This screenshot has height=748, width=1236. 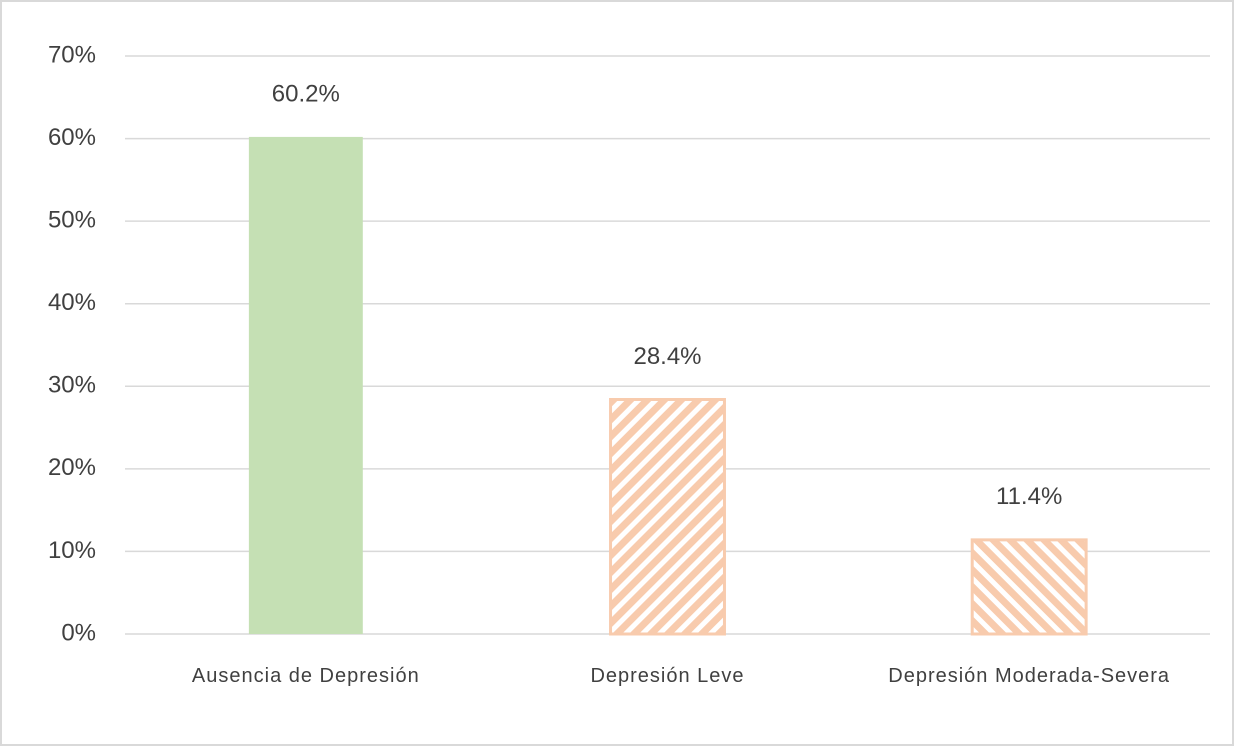 What do you see at coordinates (667, 356) in the screenshot?
I see `value-label: 28.4%` at bounding box center [667, 356].